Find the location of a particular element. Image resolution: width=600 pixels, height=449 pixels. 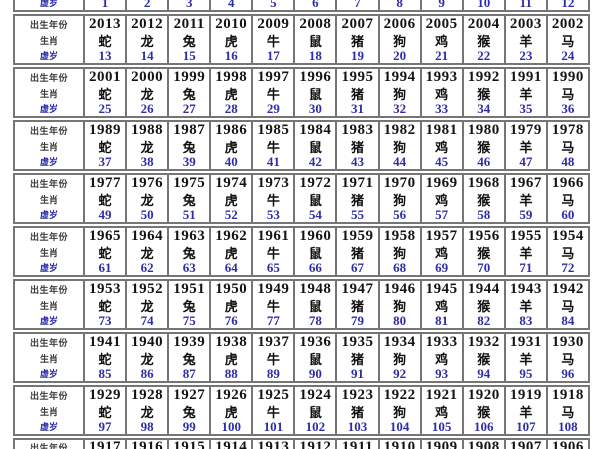

year-column: 1913 is located at coordinates (272, 444).